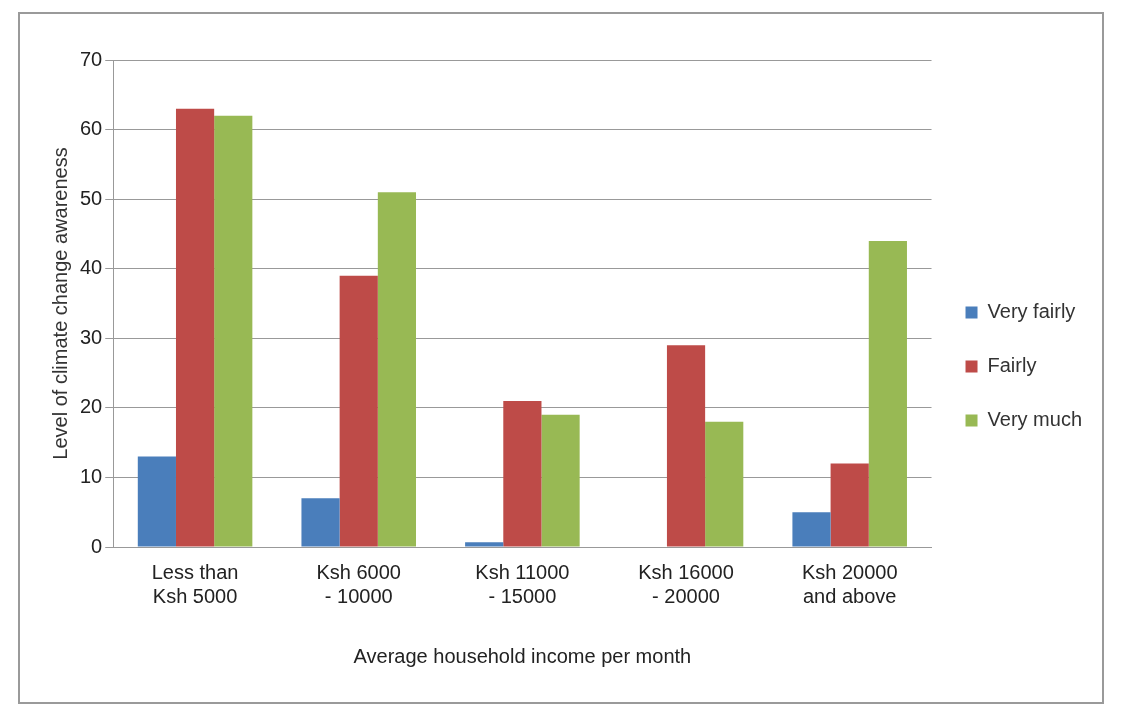 This screenshot has width=1122, height=713. What do you see at coordinates (686, 583) in the screenshot?
I see `x-tick-label: Ksh 16000 - 20000` at bounding box center [686, 583].